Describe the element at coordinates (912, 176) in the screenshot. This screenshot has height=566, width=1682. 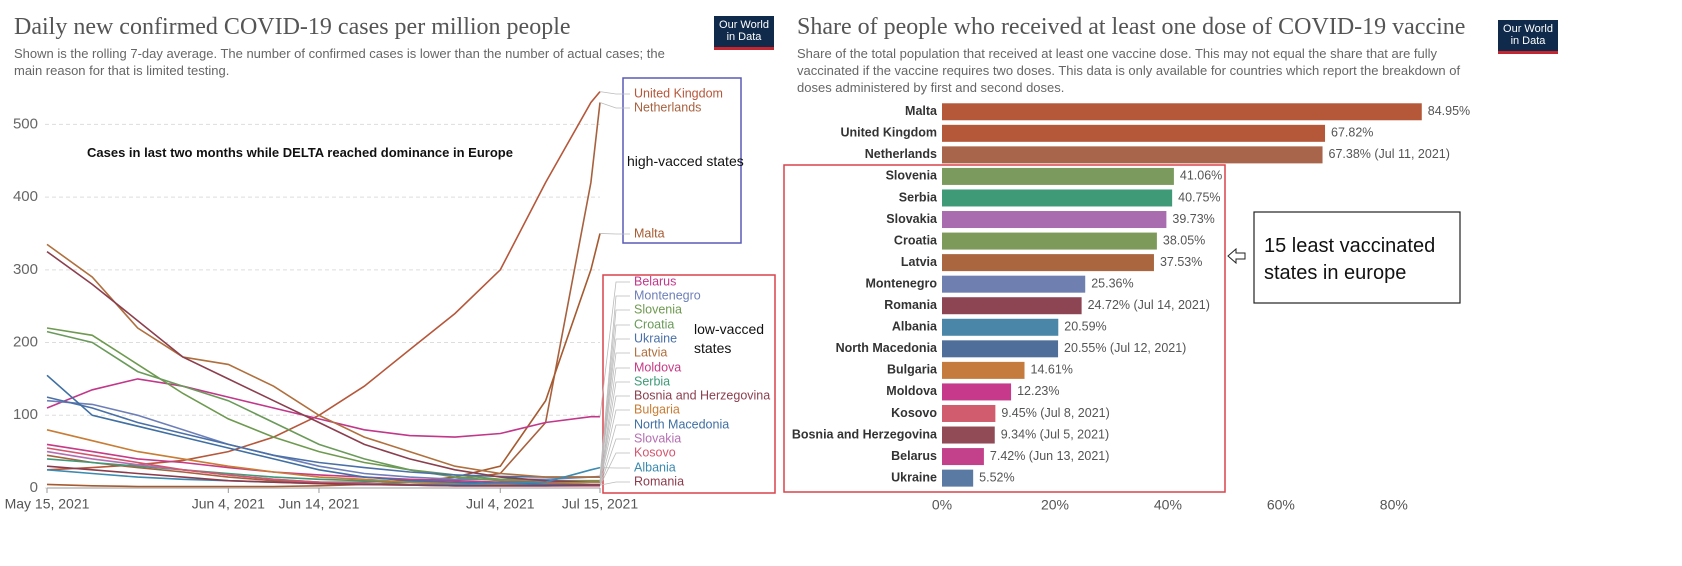
I see `category-label: Slovenia` at that location.